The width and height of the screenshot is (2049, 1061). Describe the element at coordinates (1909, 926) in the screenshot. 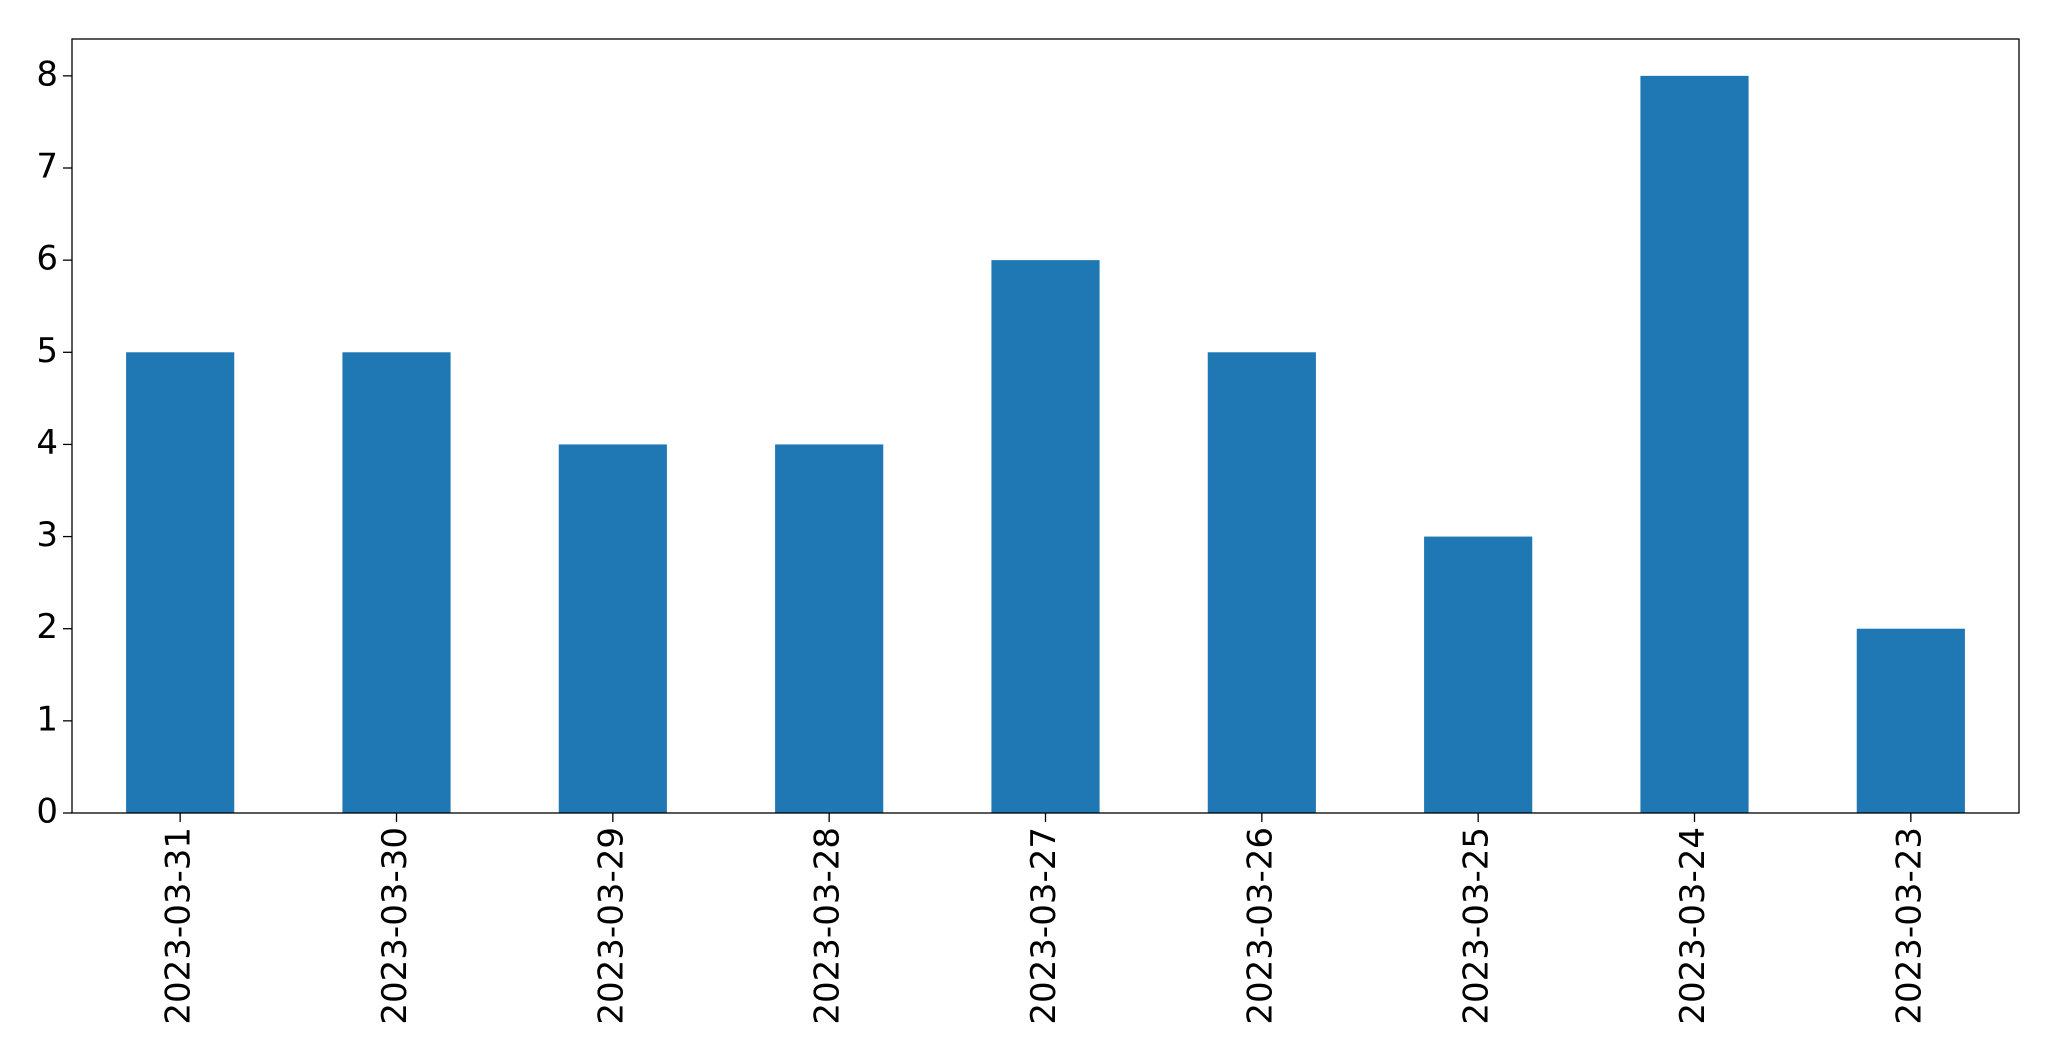

I see `x-tick-label: 2023-03-23` at that location.